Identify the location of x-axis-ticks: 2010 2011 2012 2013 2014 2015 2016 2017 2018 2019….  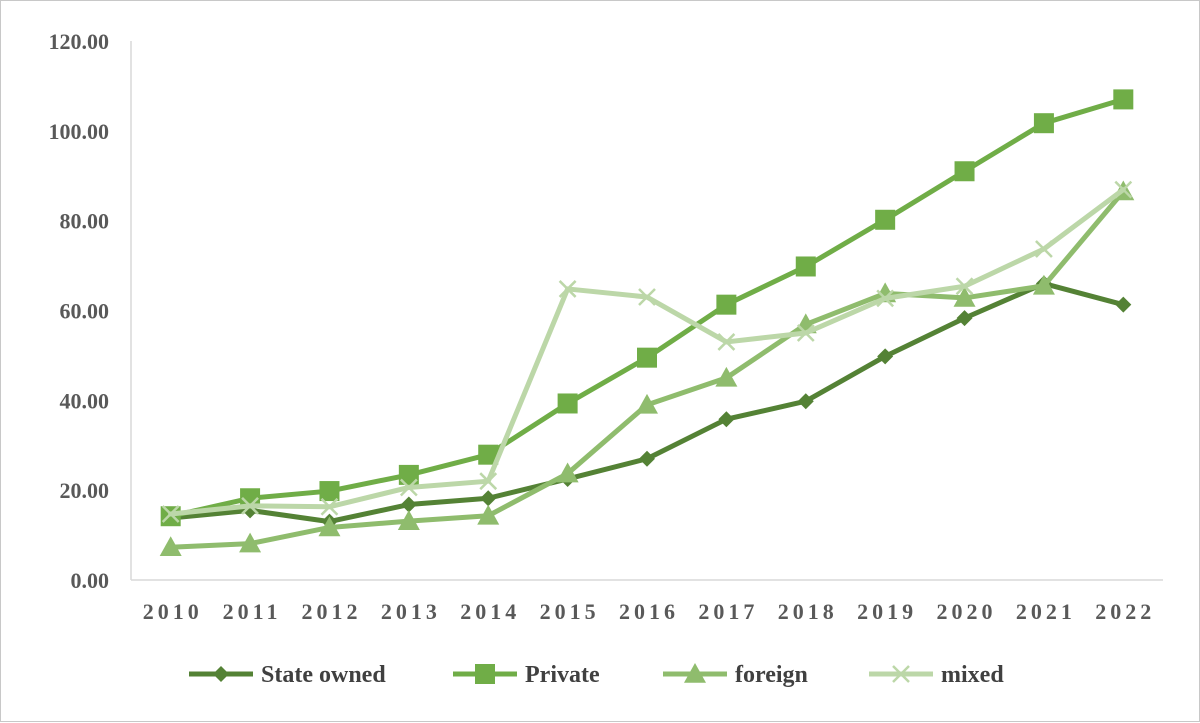
(649, 611).